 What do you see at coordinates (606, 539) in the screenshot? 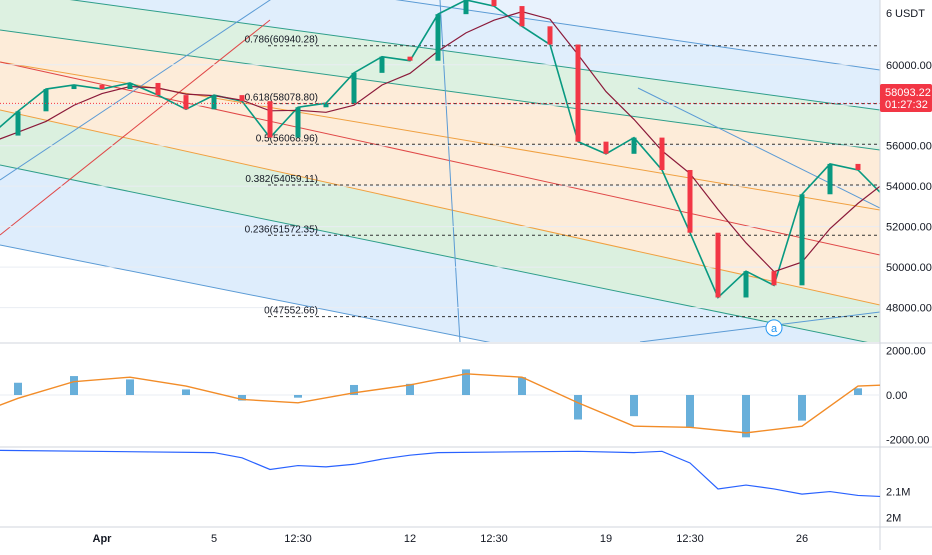
I see `time-tick-label: 19` at bounding box center [606, 539].